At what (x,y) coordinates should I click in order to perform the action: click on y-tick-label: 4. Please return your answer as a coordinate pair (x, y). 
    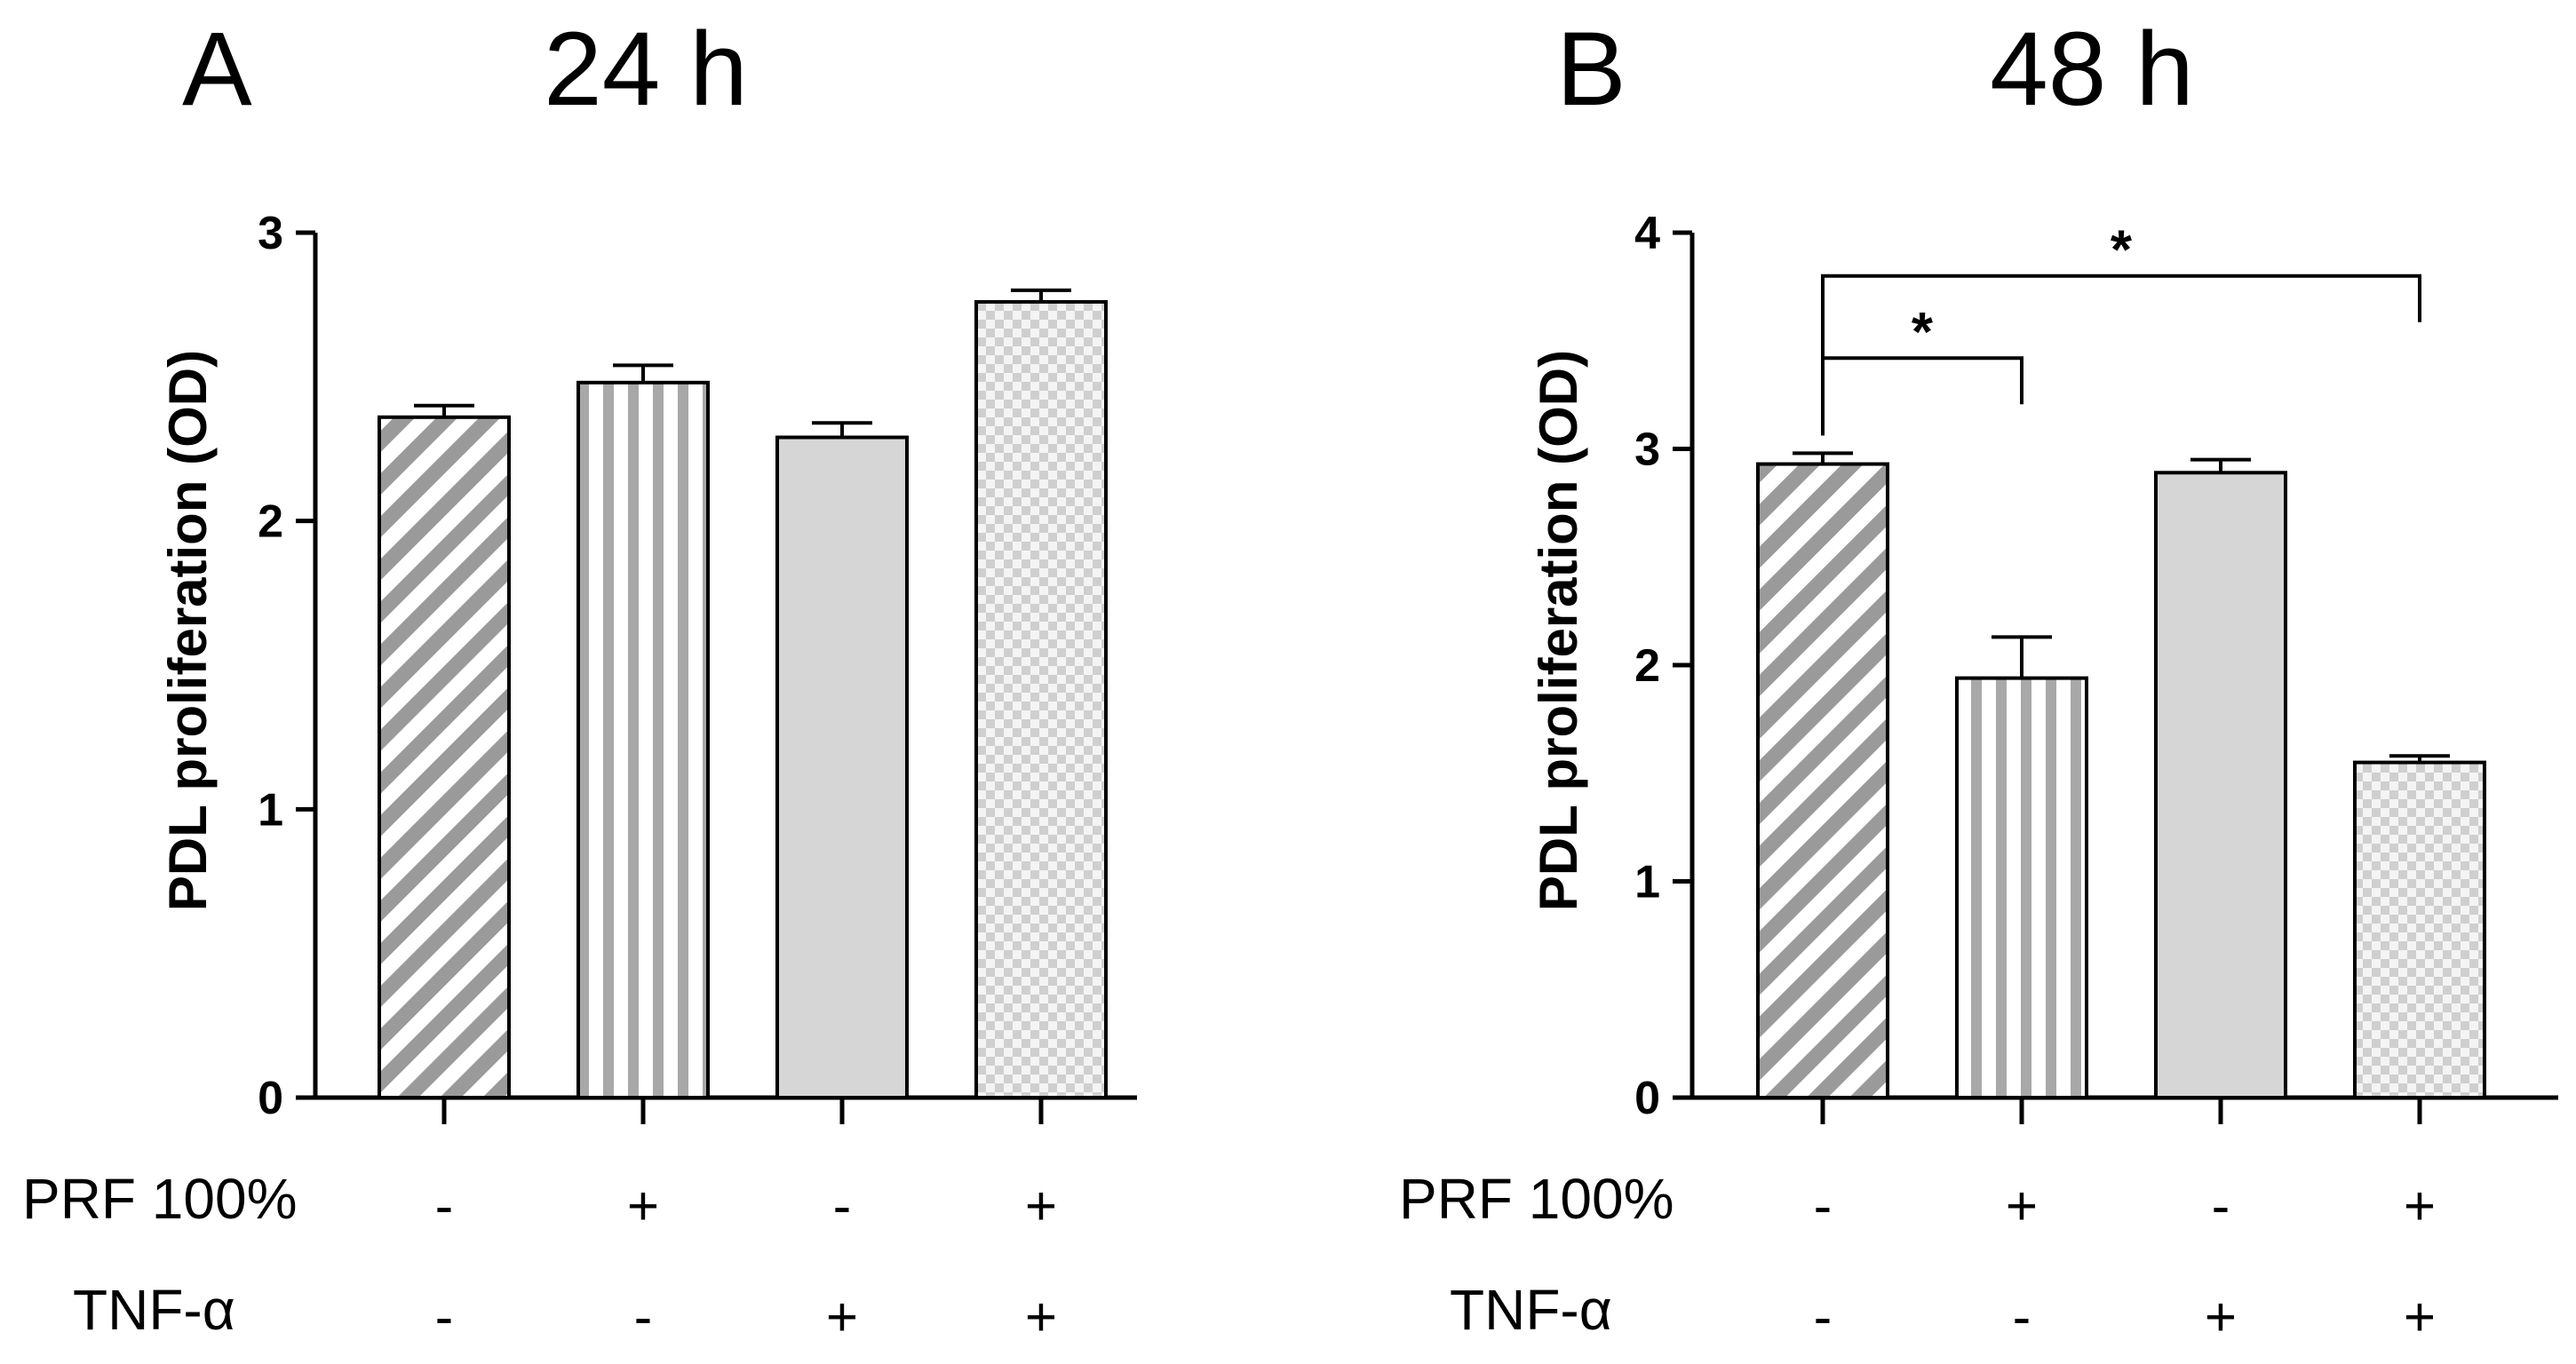
    Looking at the image, I should click on (1647, 234).